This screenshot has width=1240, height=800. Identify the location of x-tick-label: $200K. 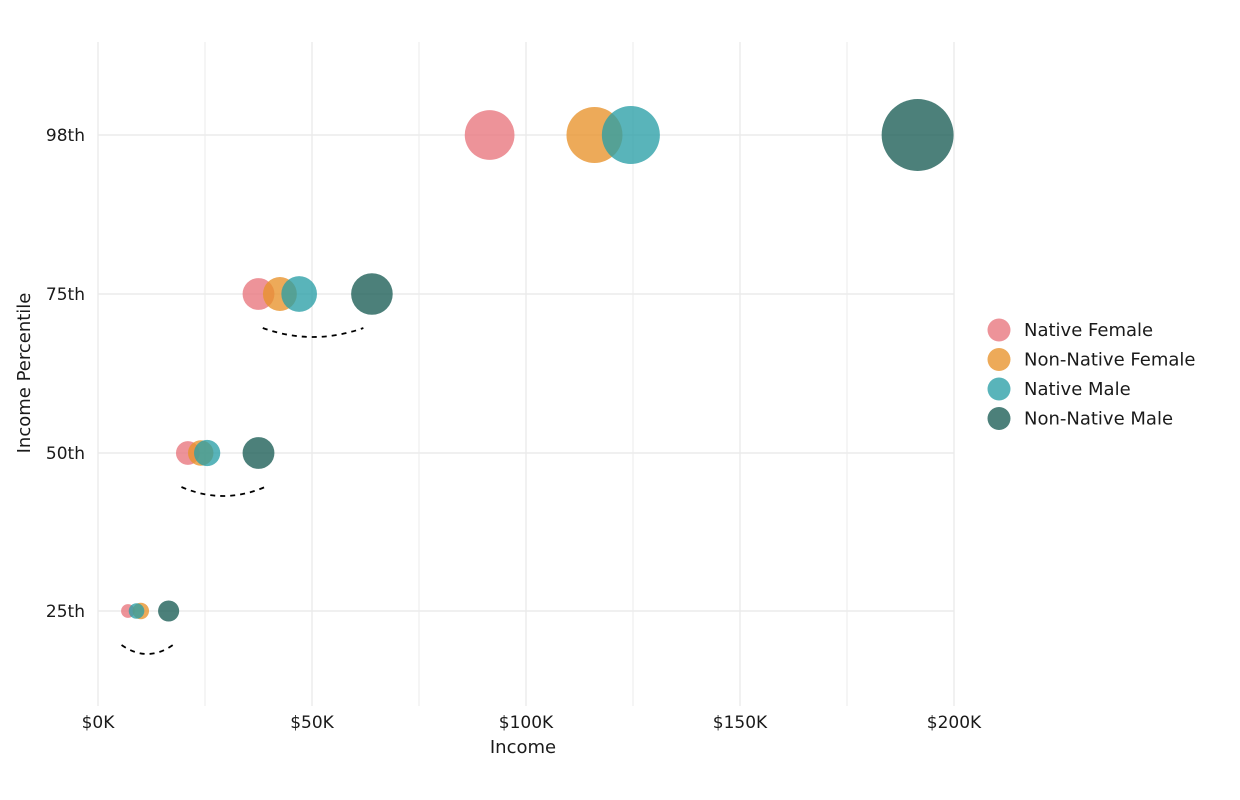
(954, 723).